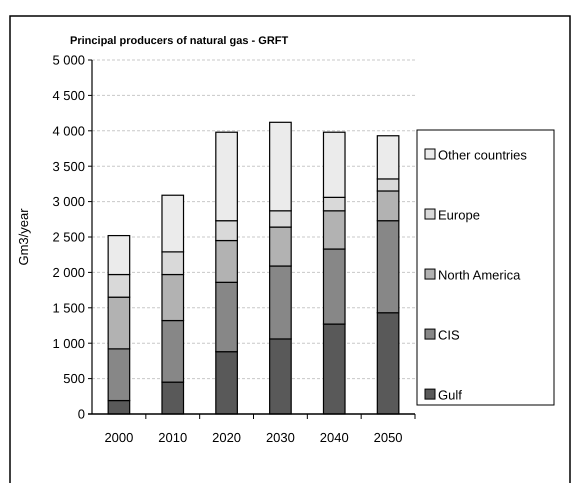  Describe the element at coordinates (459, 215) in the screenshot. I see `legend-label: Europe` at that location.